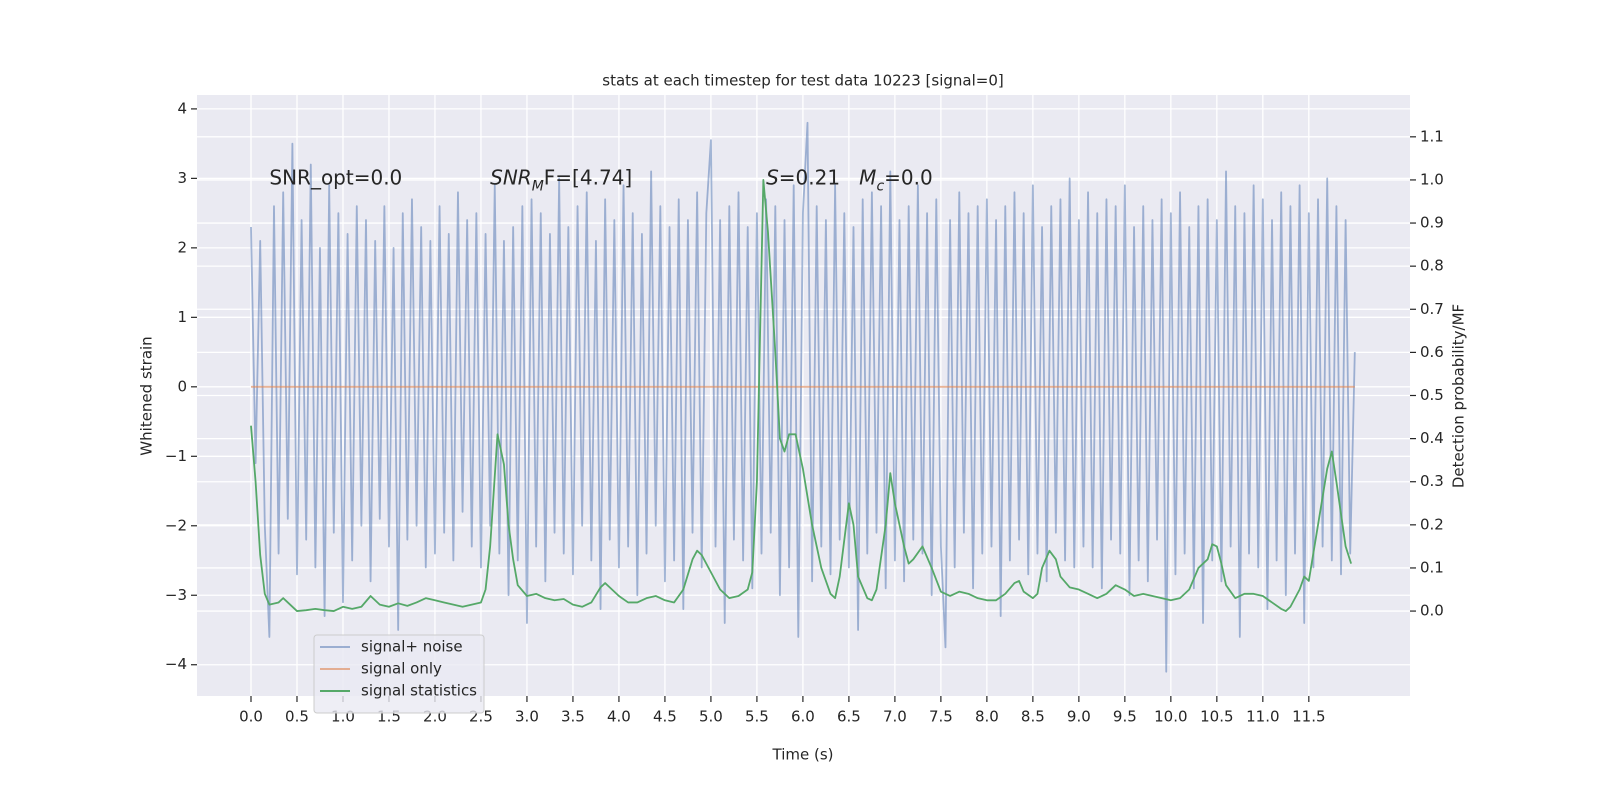  I want to click on y2-tick-label: 0.5, so click(1432, 395).